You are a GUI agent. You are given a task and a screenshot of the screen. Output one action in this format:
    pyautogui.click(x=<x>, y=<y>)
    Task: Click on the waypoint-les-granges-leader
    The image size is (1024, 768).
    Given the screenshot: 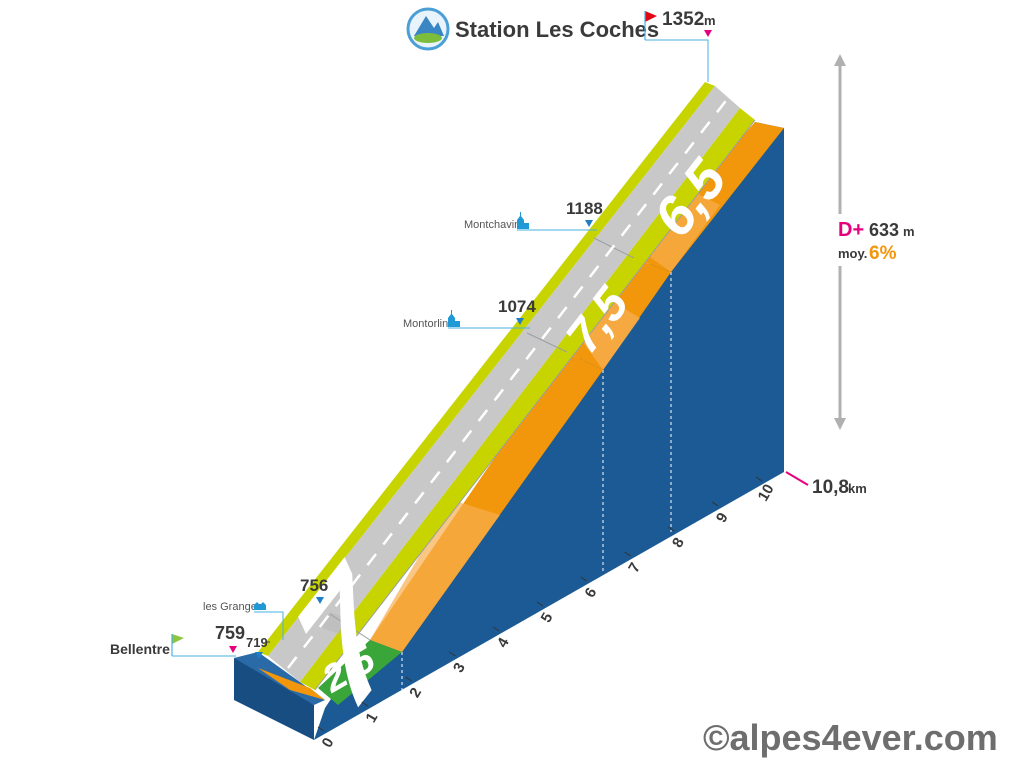 What is the action you would take?
    pyautogui.click(x=269, y=625)
    